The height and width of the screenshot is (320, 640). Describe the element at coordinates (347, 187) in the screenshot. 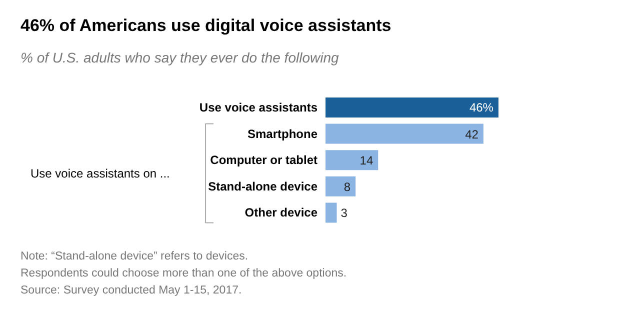

I see `data-label: 8` at that location.